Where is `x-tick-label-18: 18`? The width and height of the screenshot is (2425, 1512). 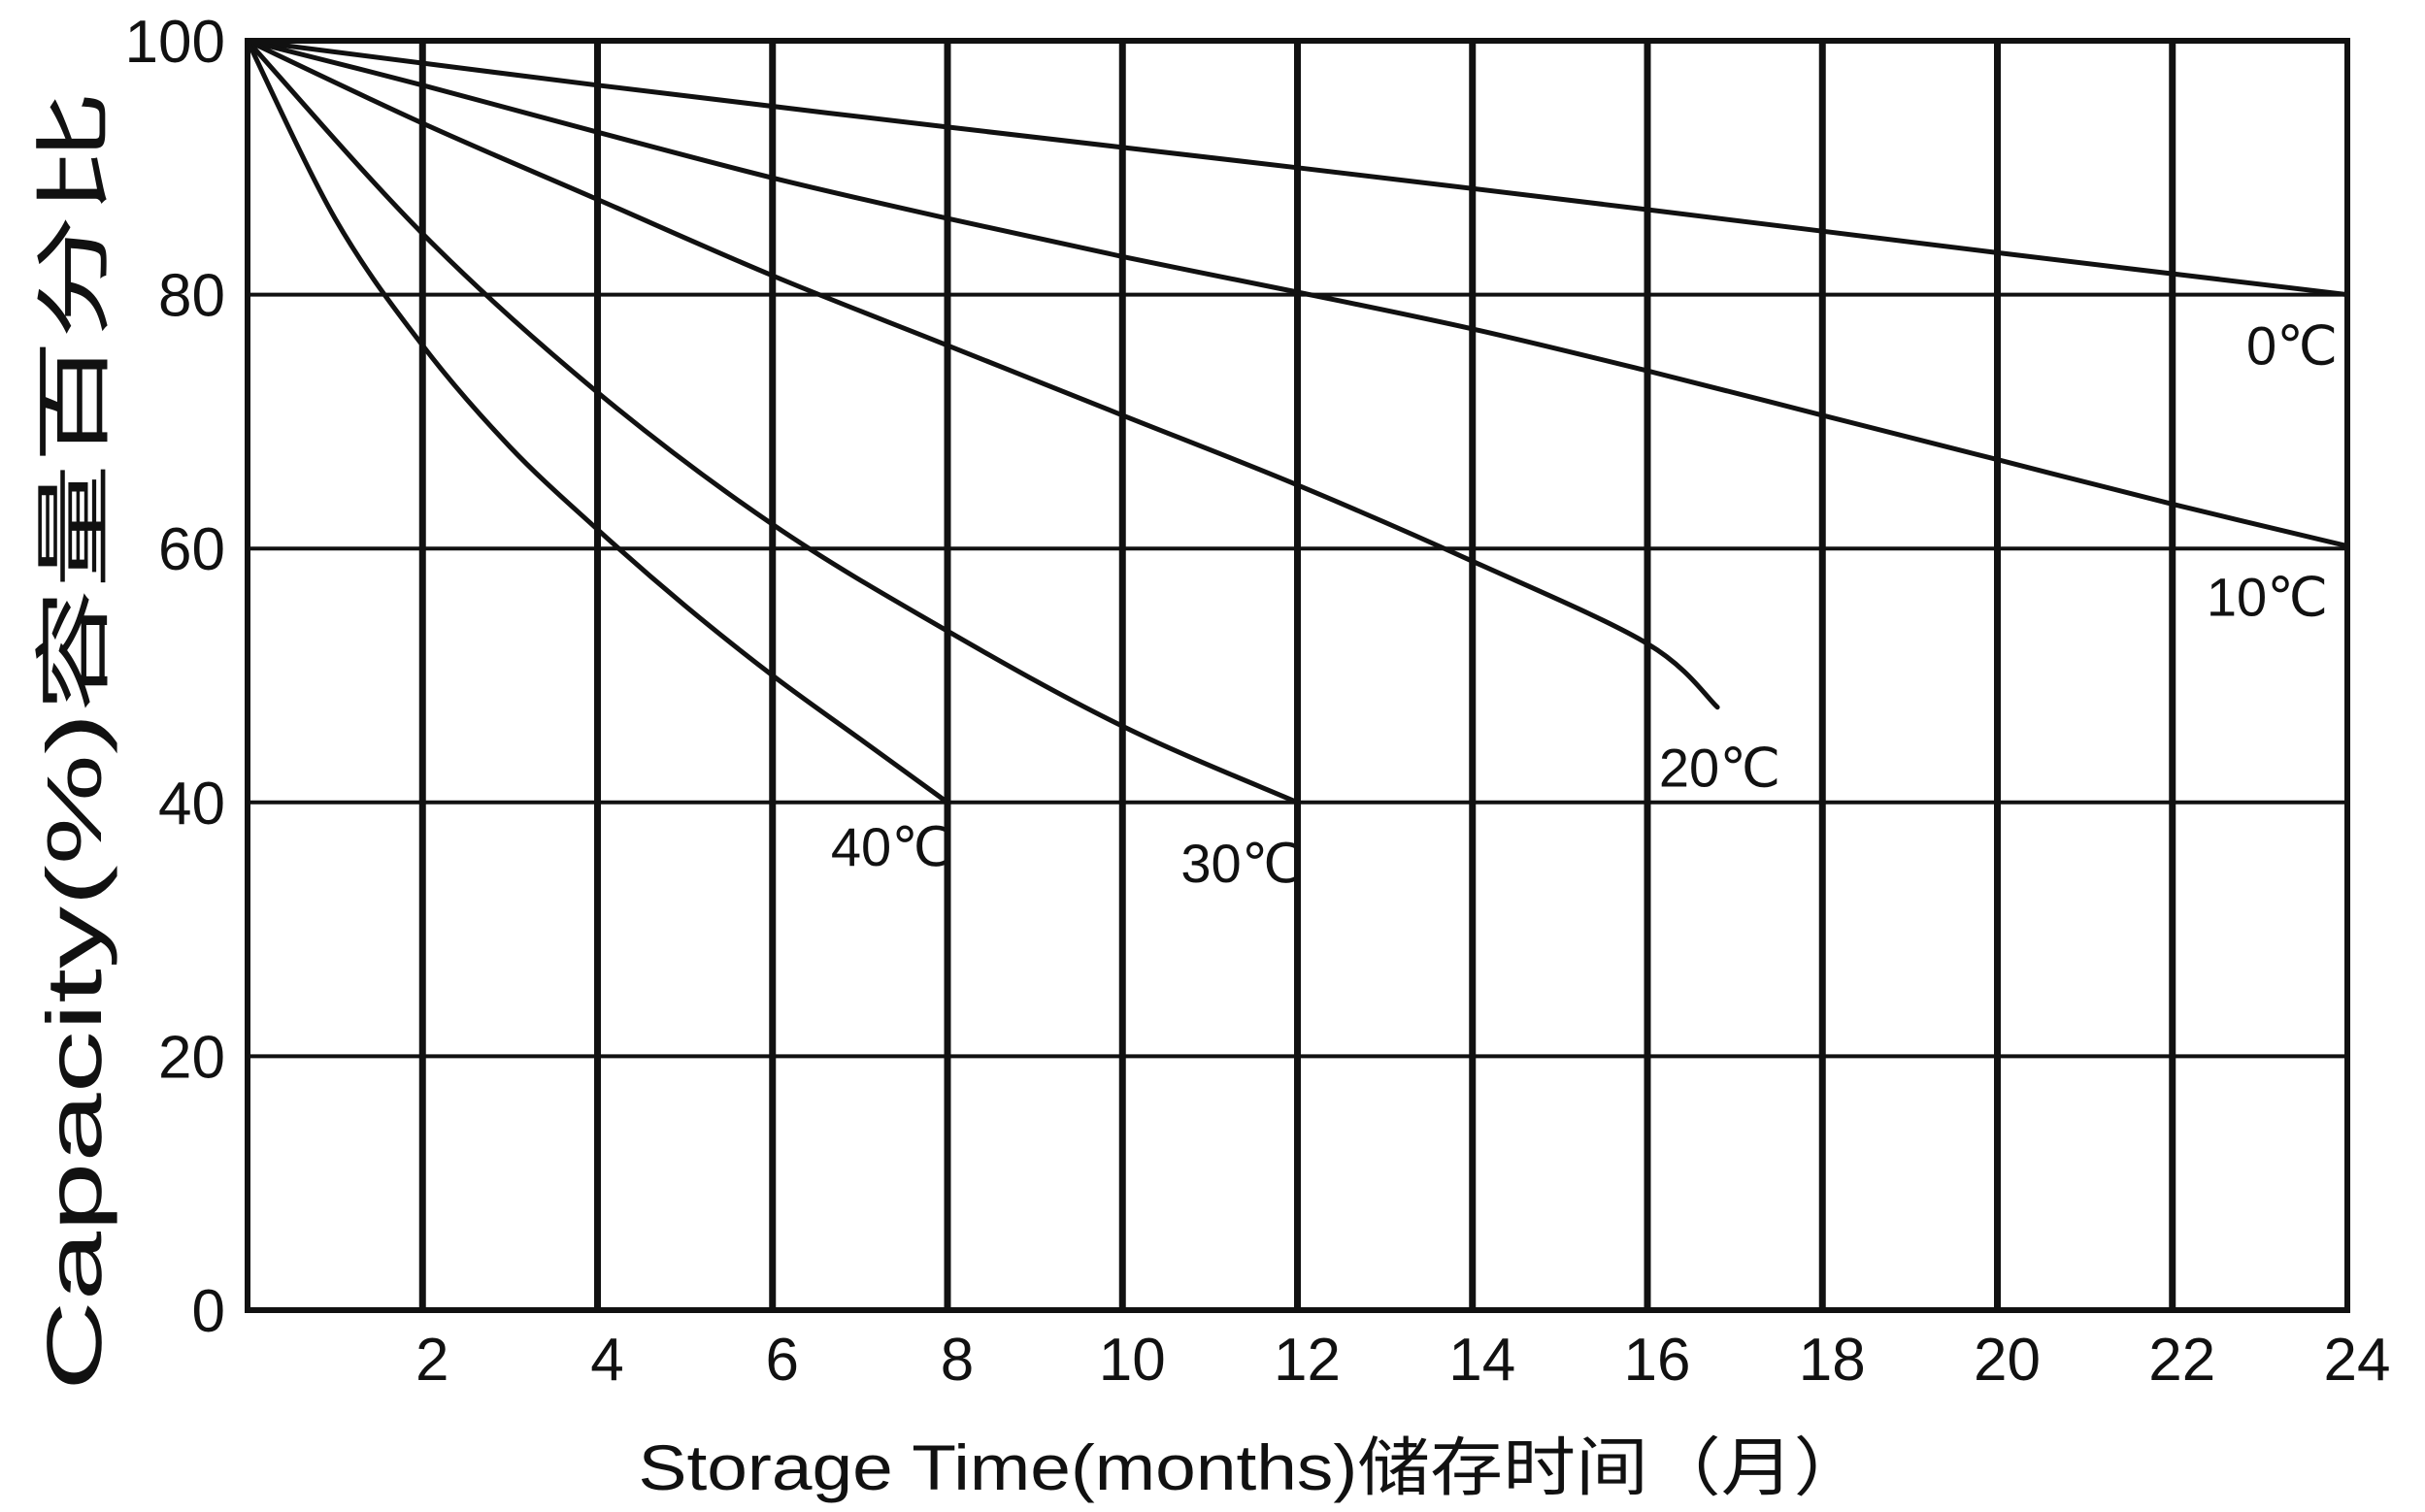
x-tick-label-18: 18 is located at coordinates (1832, 1360).